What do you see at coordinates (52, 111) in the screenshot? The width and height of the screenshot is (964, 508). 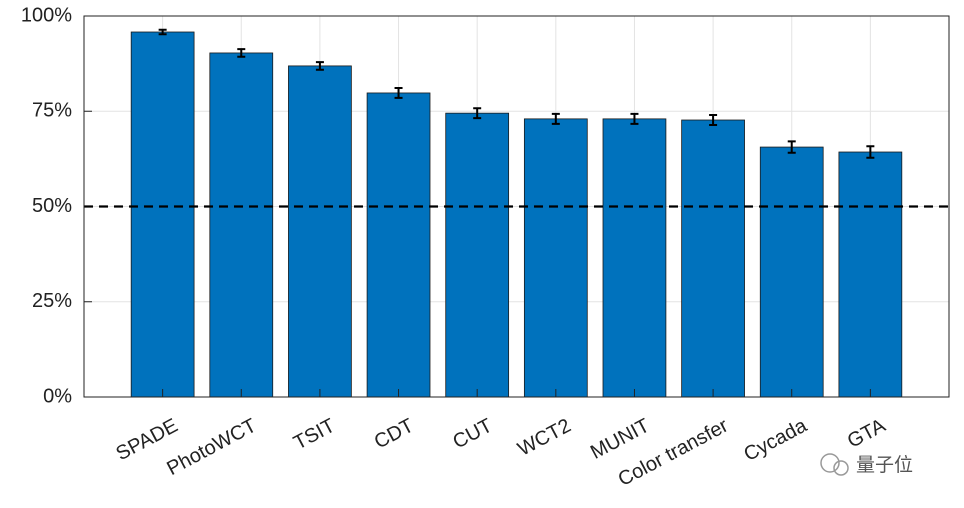 I see `y-tick-label: 75%` at bounding box center [52, 111].